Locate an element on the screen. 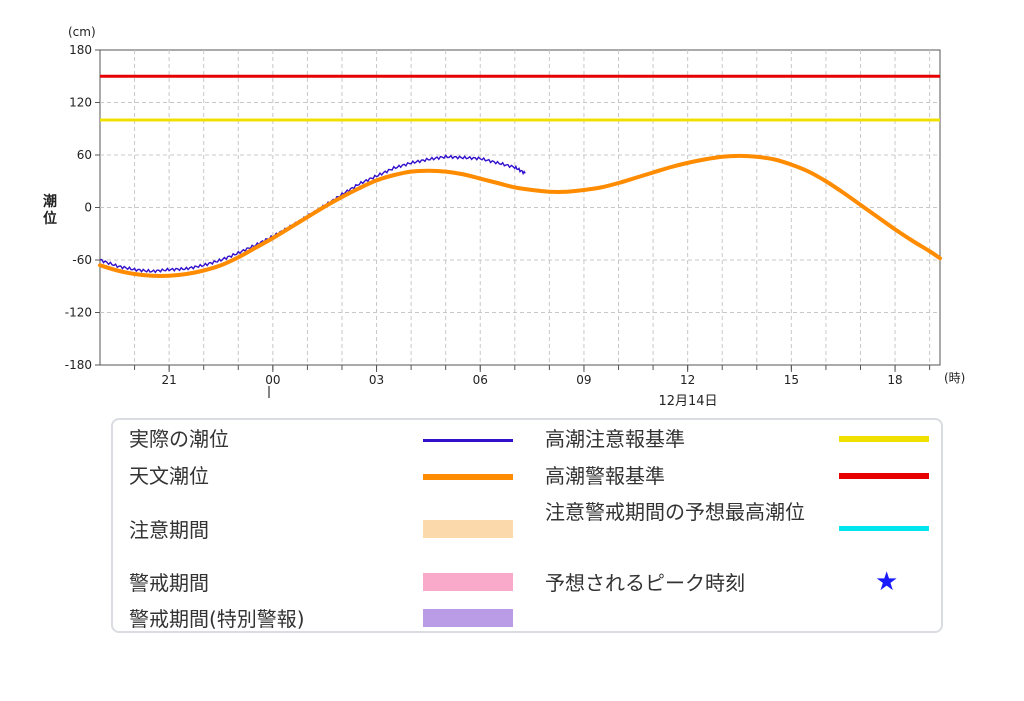 The image size is (1024, 701). y-axis-label-char: 位 is located at coordinates (50, 218).